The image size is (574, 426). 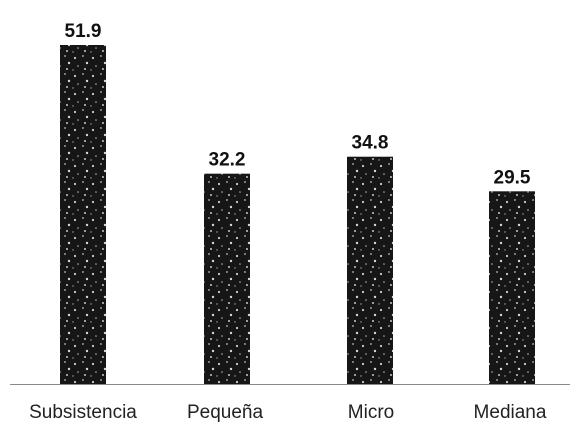 What do you see at coordinates (83, 412) in the screenshot?
I see `category-label: Subsistencia` at bounding box center [83, 412].